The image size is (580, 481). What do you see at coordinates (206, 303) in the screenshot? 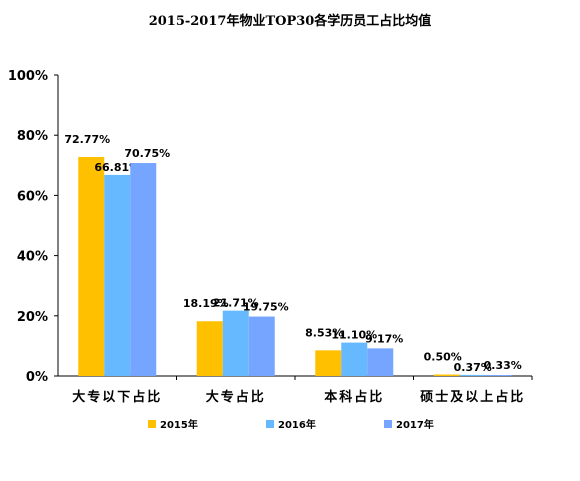
I see `data-label: 18.19%` at bounding box center [206, 303].